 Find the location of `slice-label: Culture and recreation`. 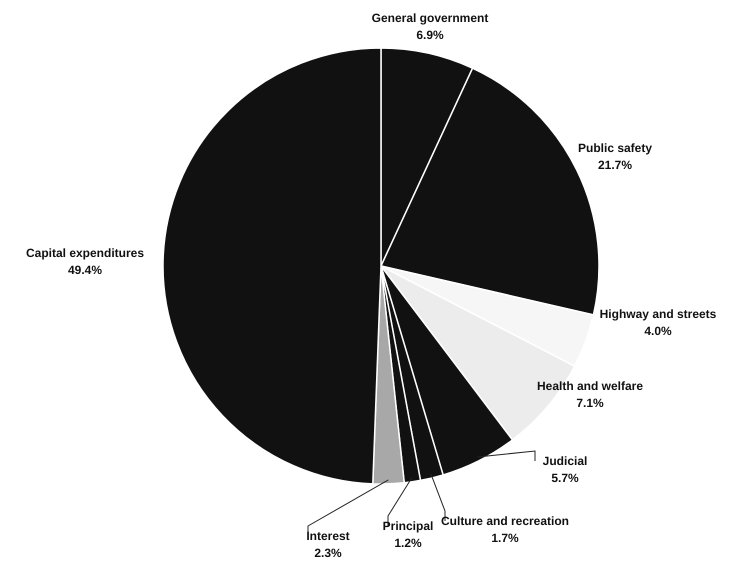

slice-label: Culture and recreation is located at coordinates (505, 521).